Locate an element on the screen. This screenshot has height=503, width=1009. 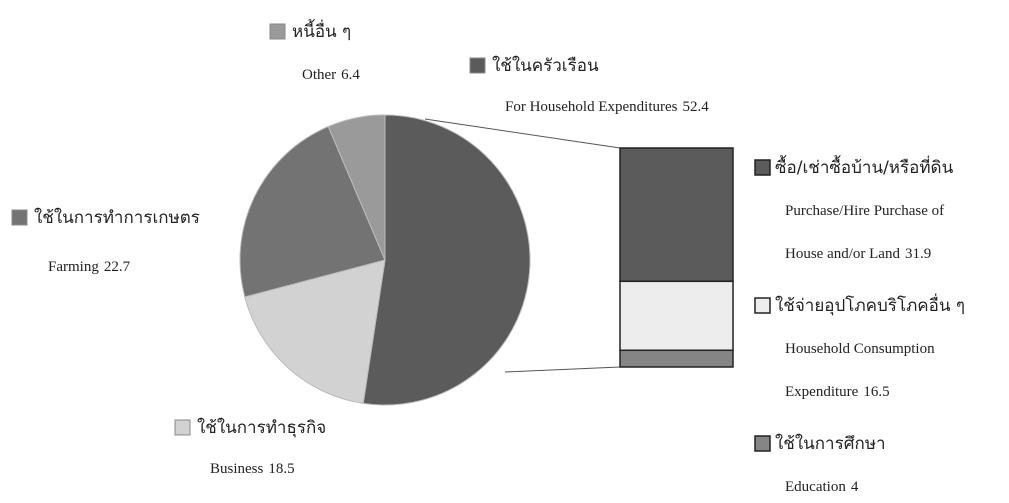
legend-name: ใช้จ่ายอุปโภคบริโภคอื่น ๆ is located at coordinates (870, 304).